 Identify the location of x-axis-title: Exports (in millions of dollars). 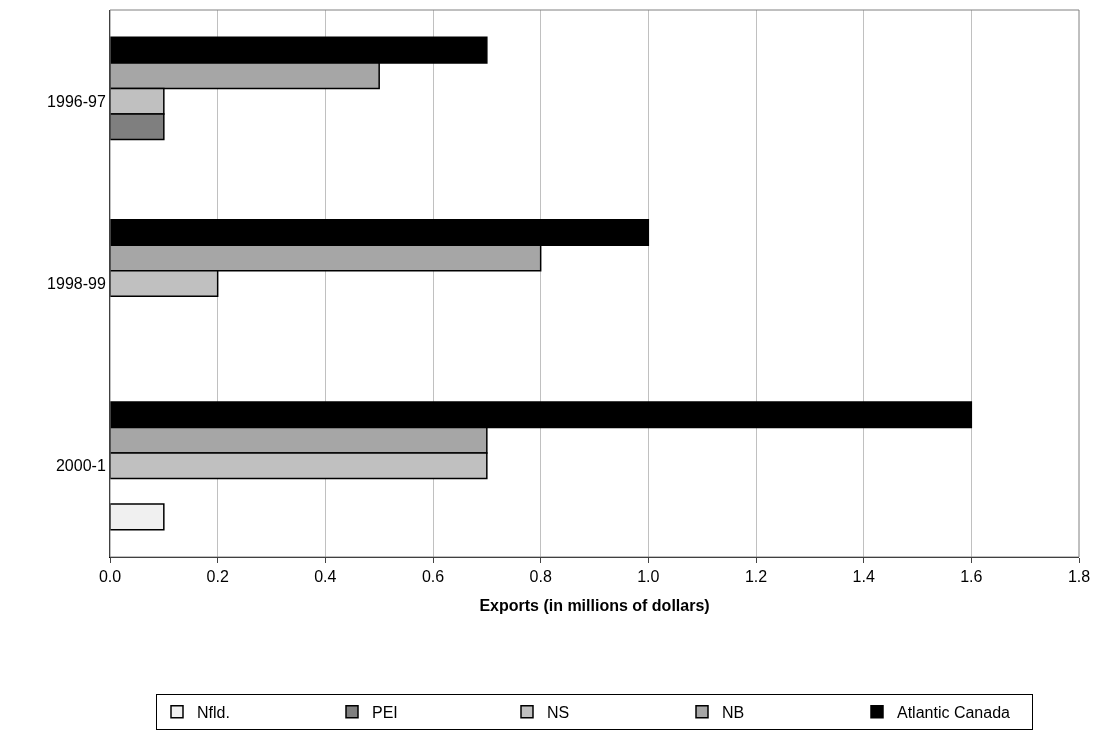
(594, 605).